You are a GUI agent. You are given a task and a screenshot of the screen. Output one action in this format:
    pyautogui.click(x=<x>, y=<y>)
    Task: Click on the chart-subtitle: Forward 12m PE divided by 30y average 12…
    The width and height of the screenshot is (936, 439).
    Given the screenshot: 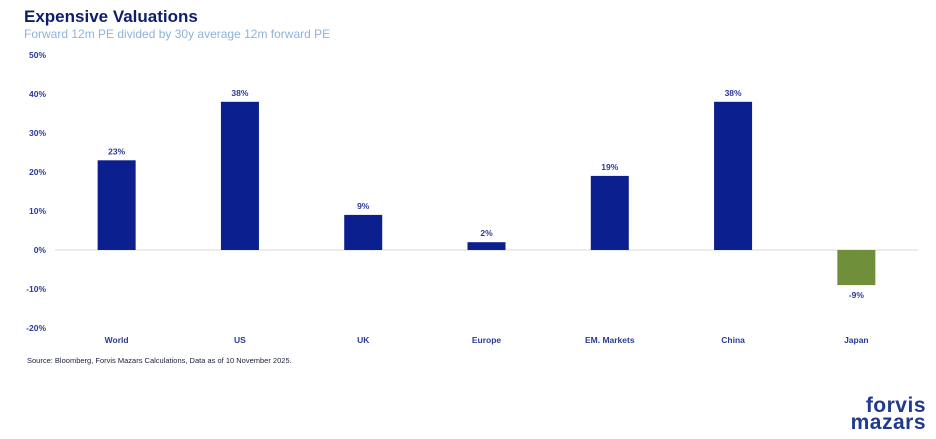 What is the action you would take?
    pyautogui.click(x=177, y=34)
    